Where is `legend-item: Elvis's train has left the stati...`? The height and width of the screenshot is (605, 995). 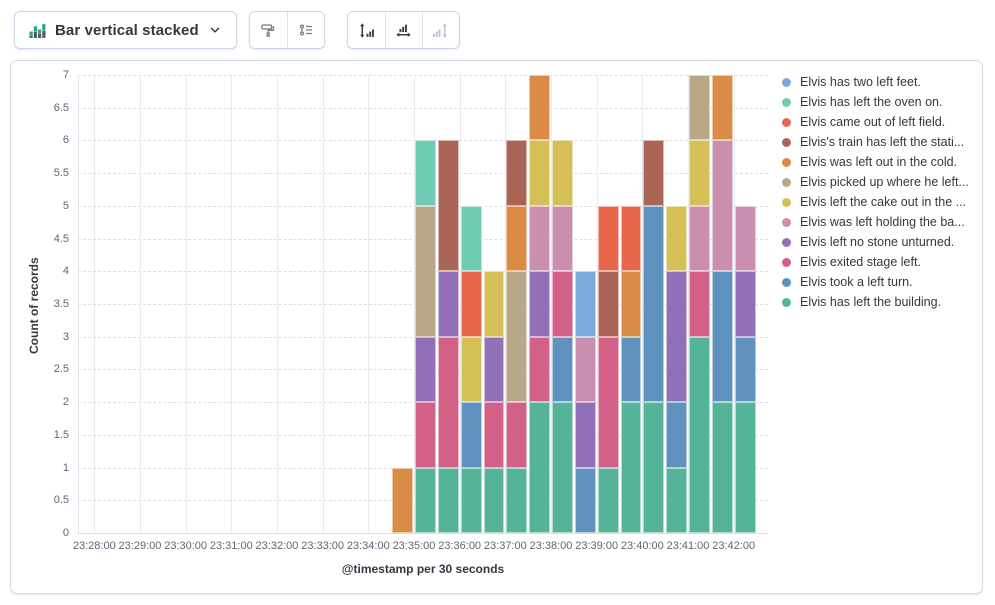
legend-item: Elvis's train has left the stati... is located at coordinates (875, 142).